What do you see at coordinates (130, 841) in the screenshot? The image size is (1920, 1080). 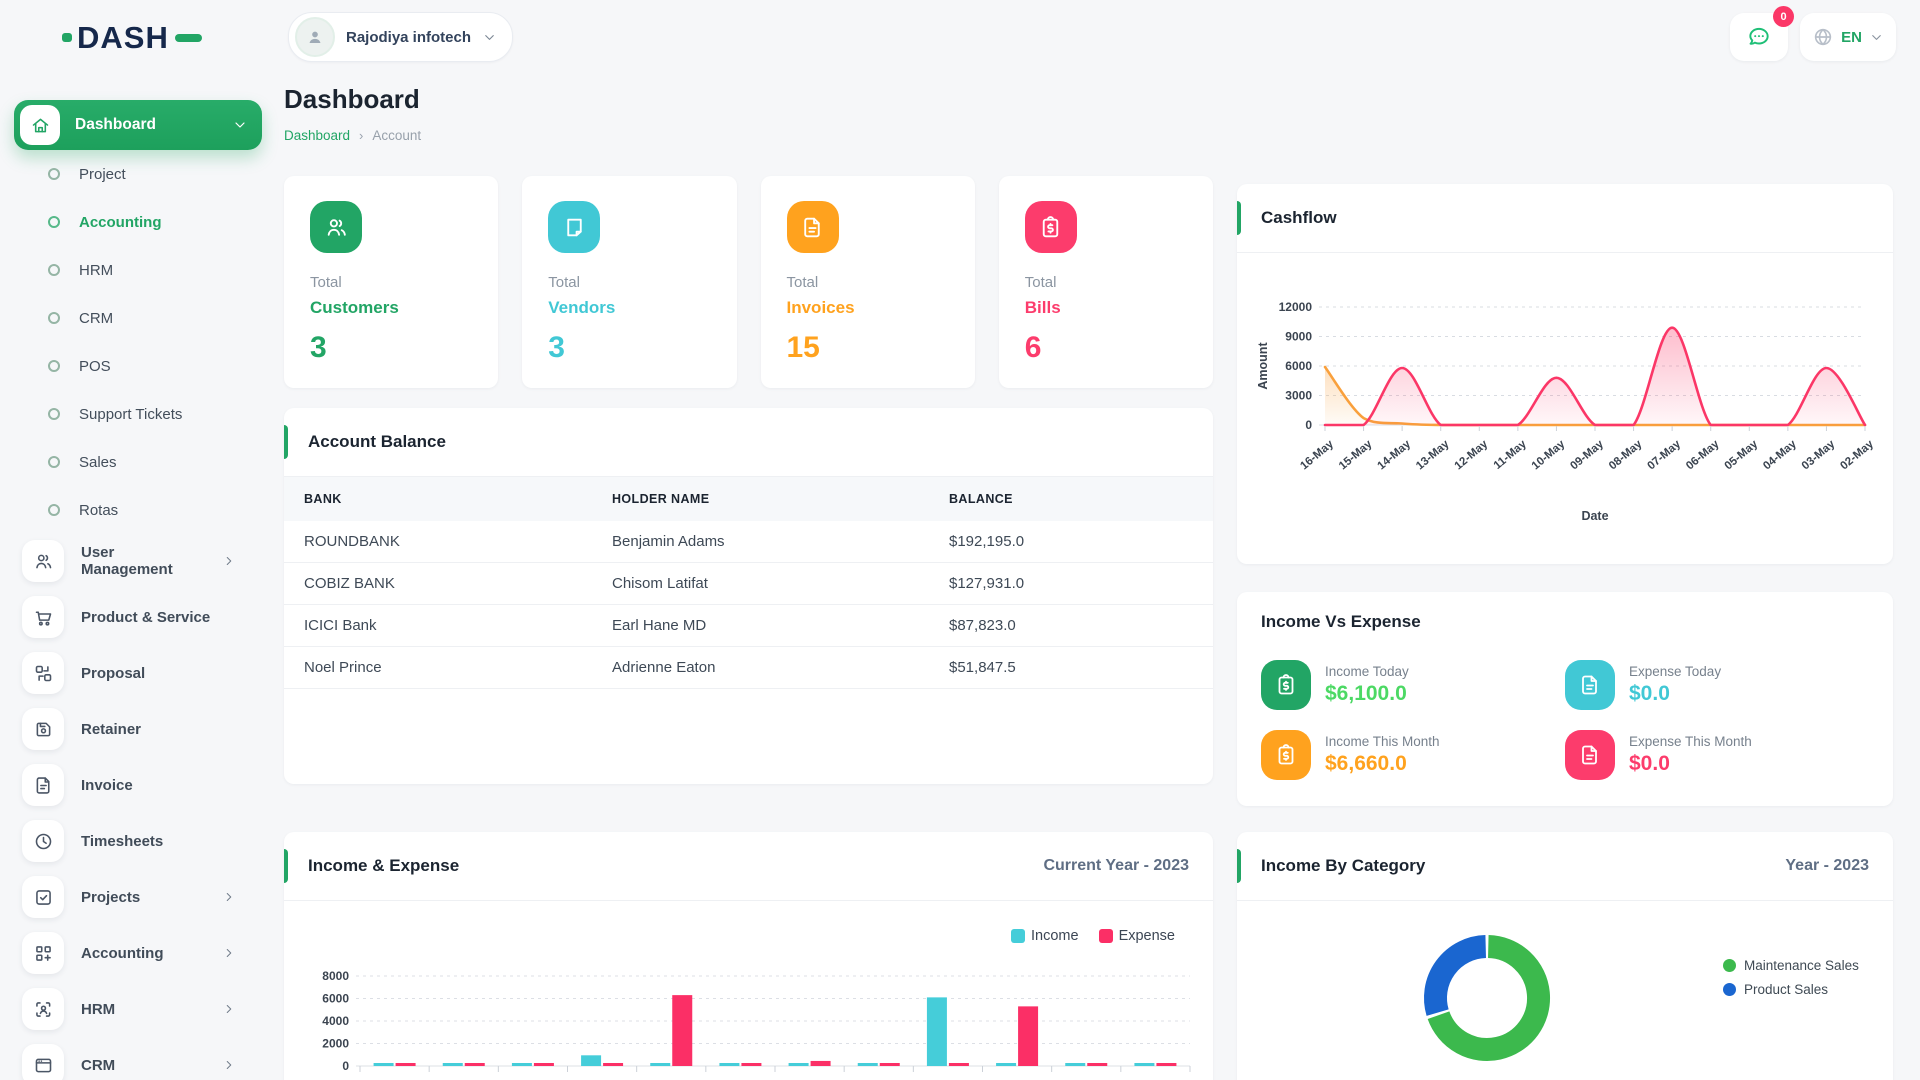 I see `sidebar-item-timesheets: Timesheets` at bounding box center [130, 841].